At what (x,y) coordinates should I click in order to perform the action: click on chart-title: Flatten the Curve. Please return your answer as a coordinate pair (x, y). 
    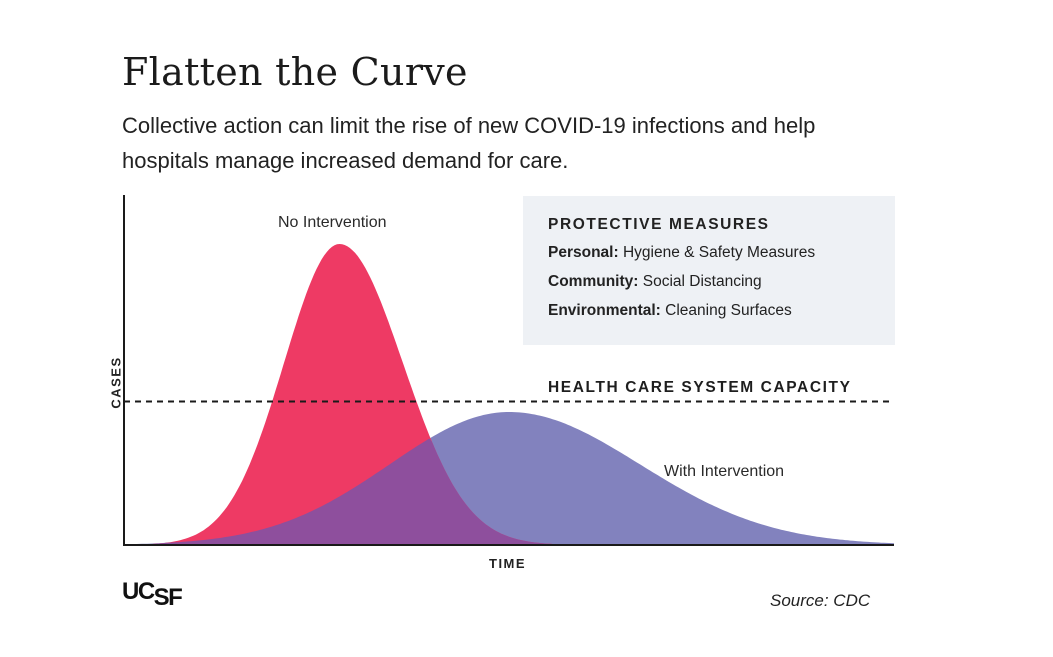
    Looking at the image, I should click on (295, 72).